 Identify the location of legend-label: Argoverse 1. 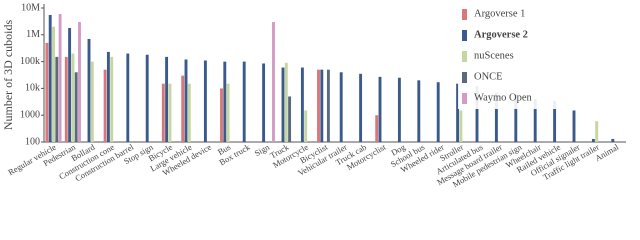
(499, 13).